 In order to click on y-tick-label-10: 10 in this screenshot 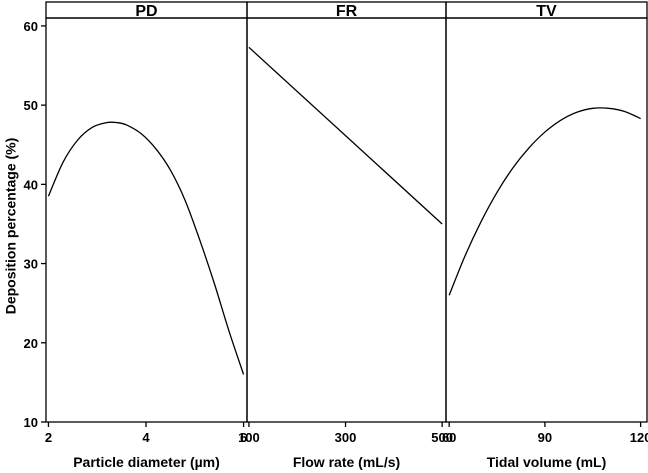, I will do `click(31, 422)`.